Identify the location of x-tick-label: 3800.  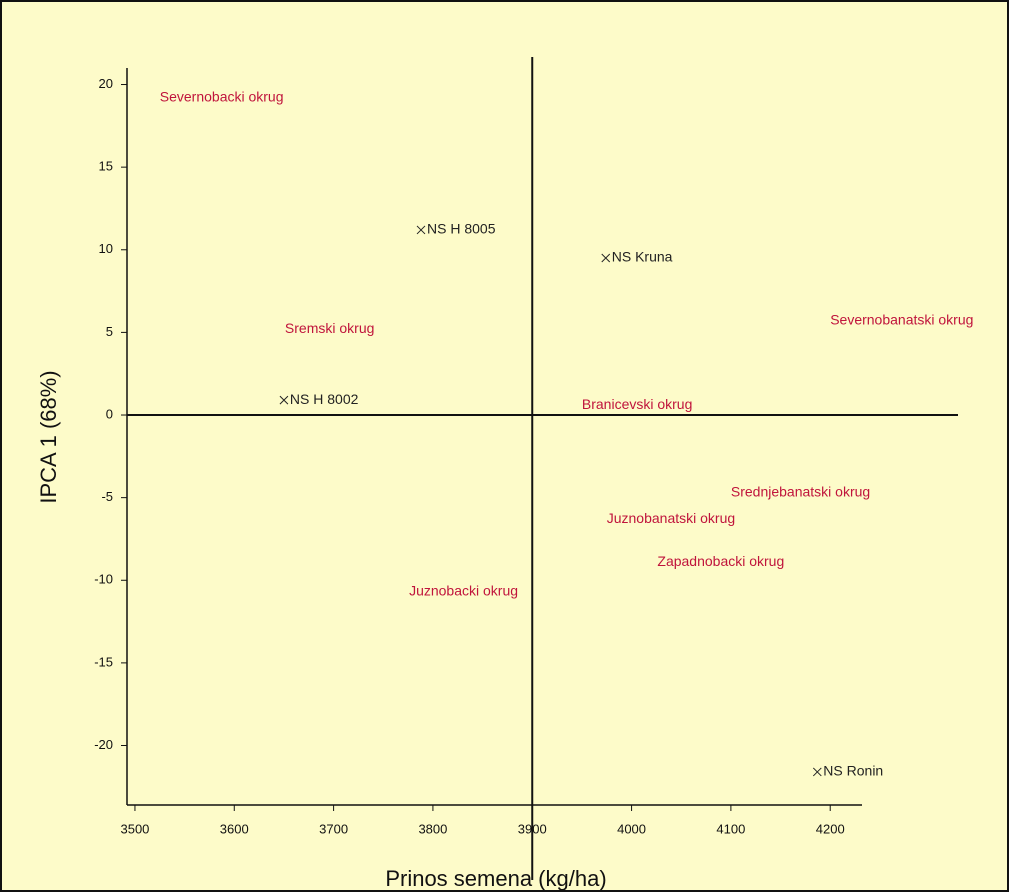
(432, 828).